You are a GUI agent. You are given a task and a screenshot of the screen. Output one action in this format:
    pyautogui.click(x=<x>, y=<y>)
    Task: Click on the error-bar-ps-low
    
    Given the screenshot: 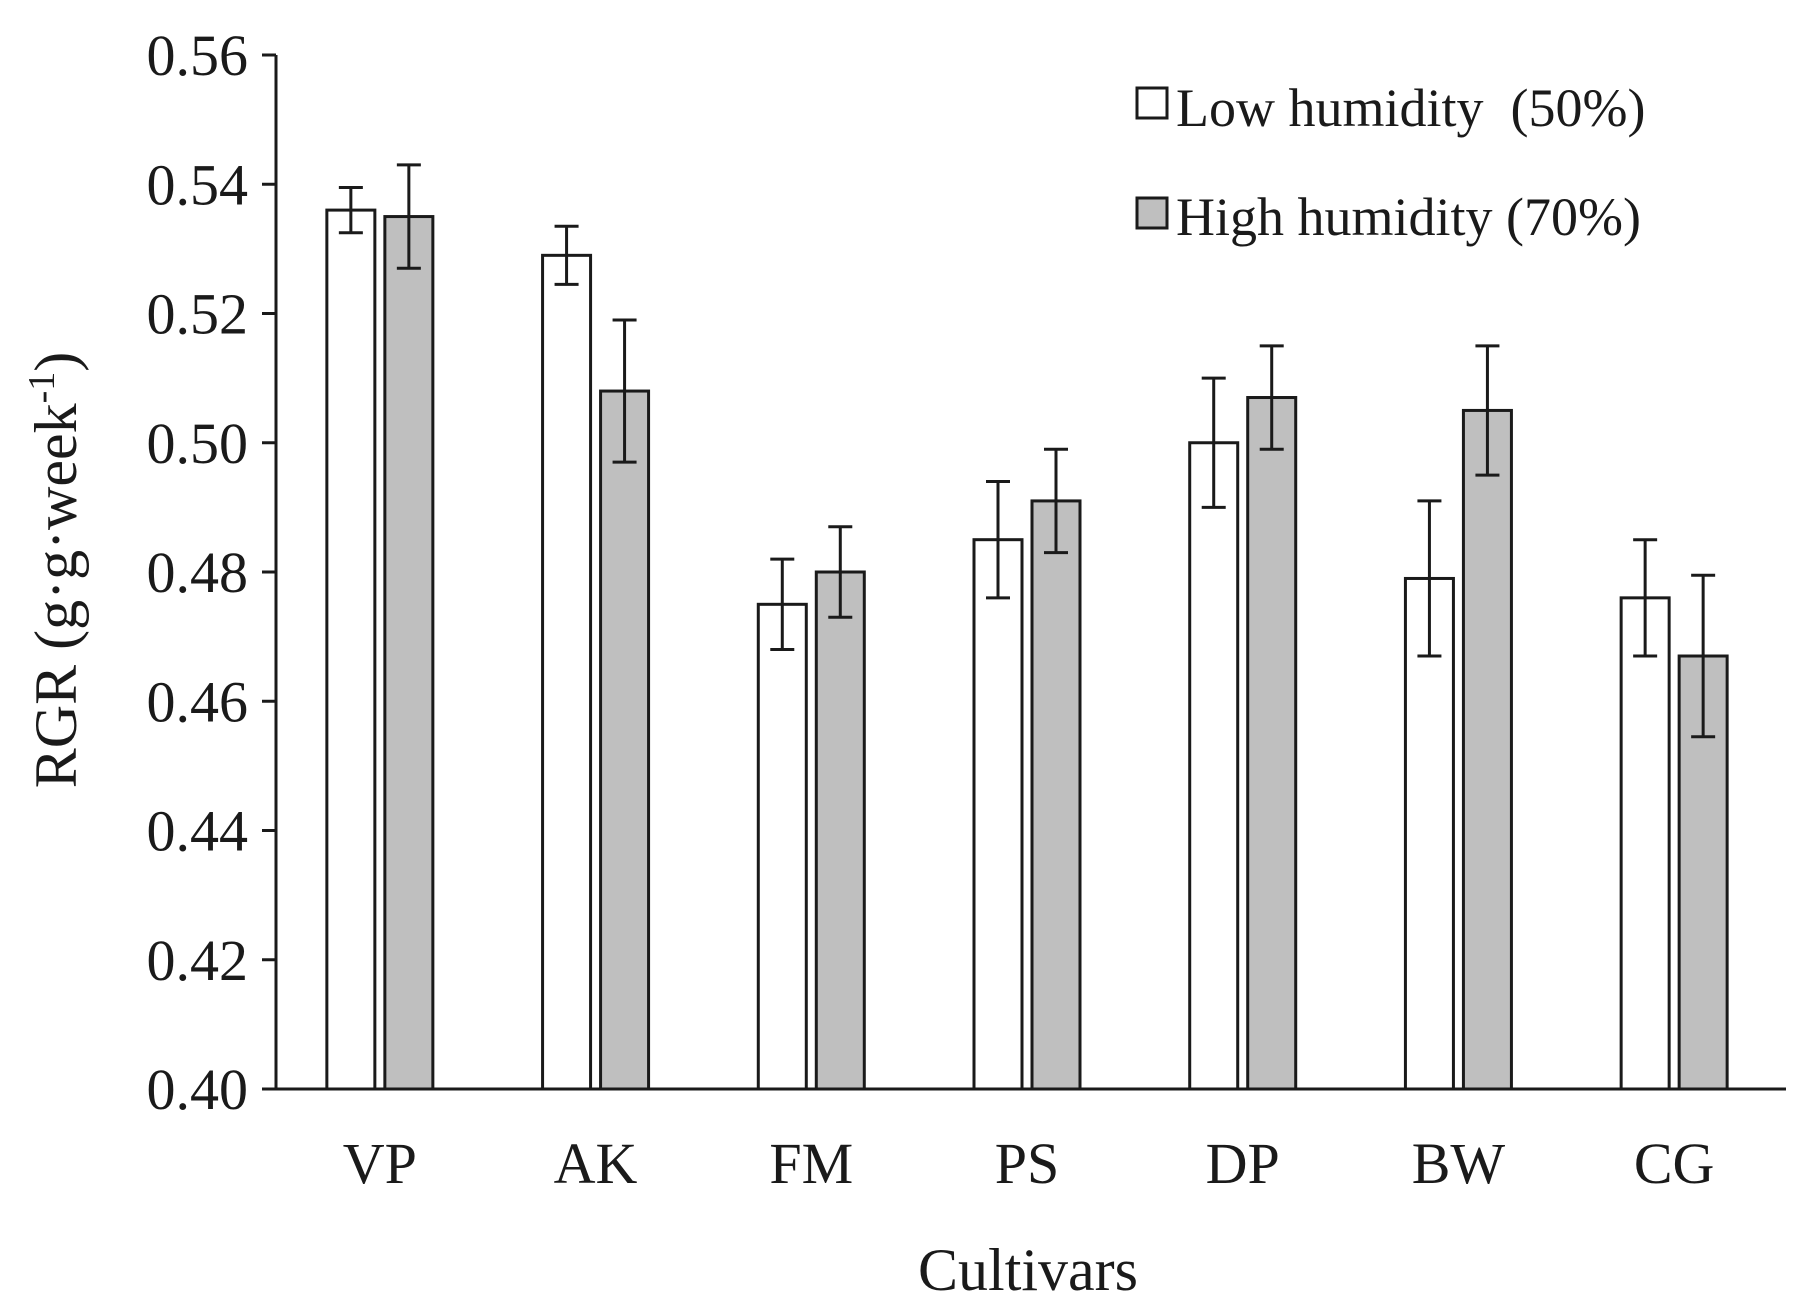 What is the action you would take?
    pyautogui.click(x=998, y=540)
    